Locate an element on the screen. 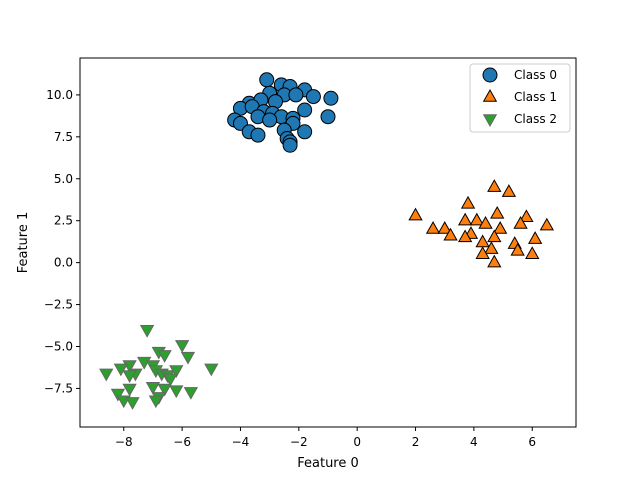 The width and height of the screenshot is (640, 484). y-axis-label: Feature 1 is located at coordinates (23, 243).